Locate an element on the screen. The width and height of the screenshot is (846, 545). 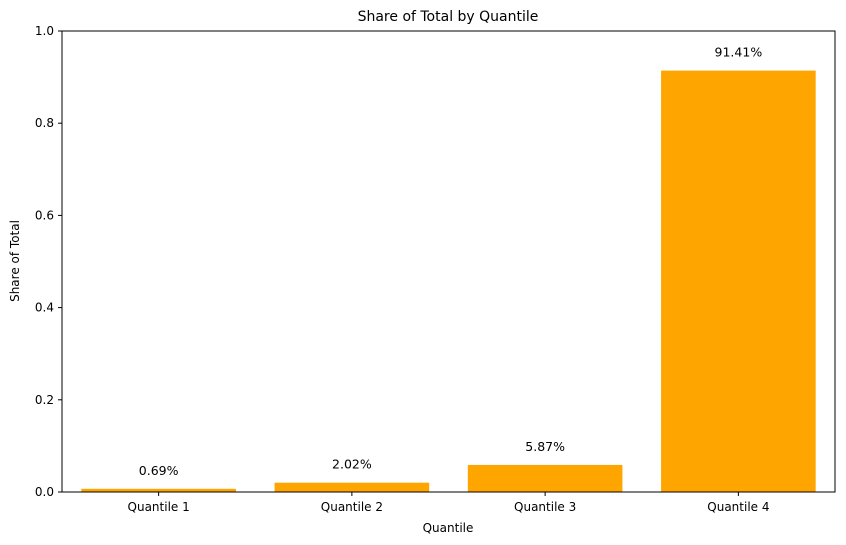
x-tick-label-4: Quantile 4 is located at coordinates (738, 507).